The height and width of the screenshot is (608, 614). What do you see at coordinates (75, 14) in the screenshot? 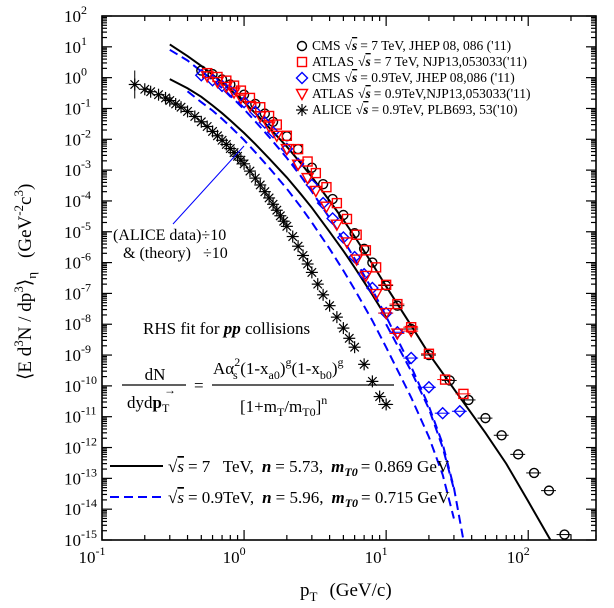
I see `y-tick-label: 10²` at bounding box center [75, 14].